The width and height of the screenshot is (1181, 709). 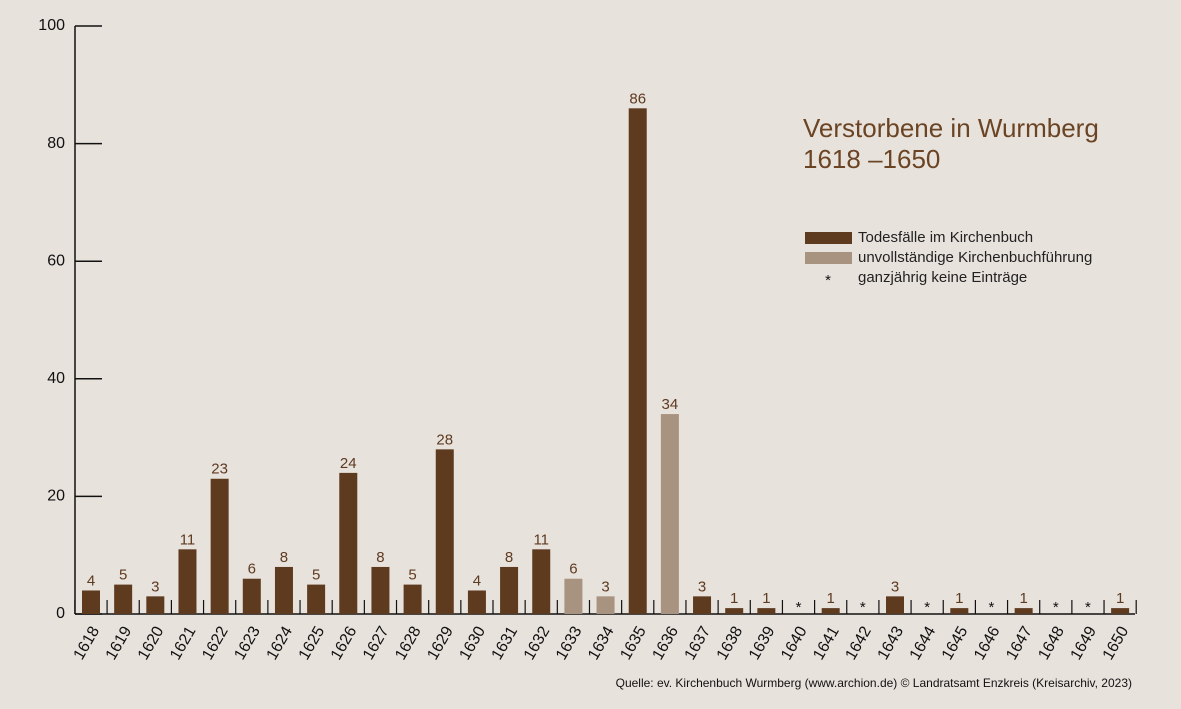 I want to click on x-tick-label: 1645, so click(x=955, y=643).